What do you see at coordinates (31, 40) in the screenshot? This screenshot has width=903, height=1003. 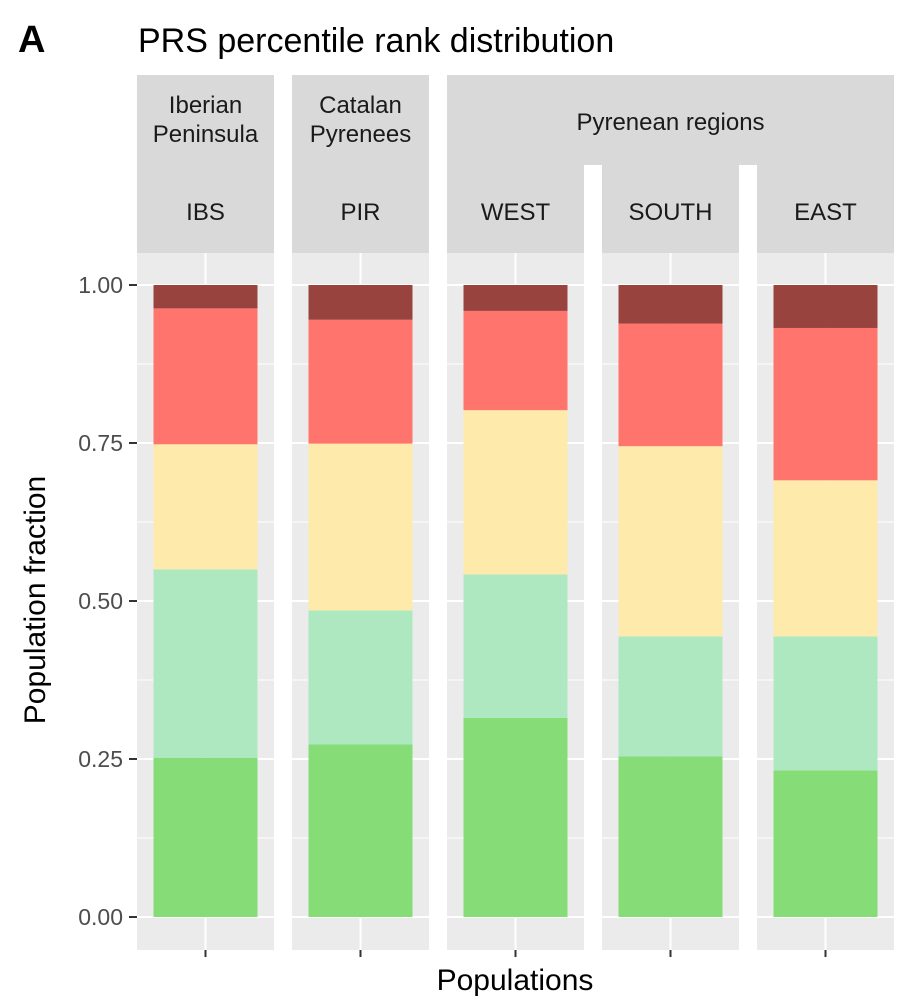 I see `panel-letter: A` at bounding box center [31, 40].